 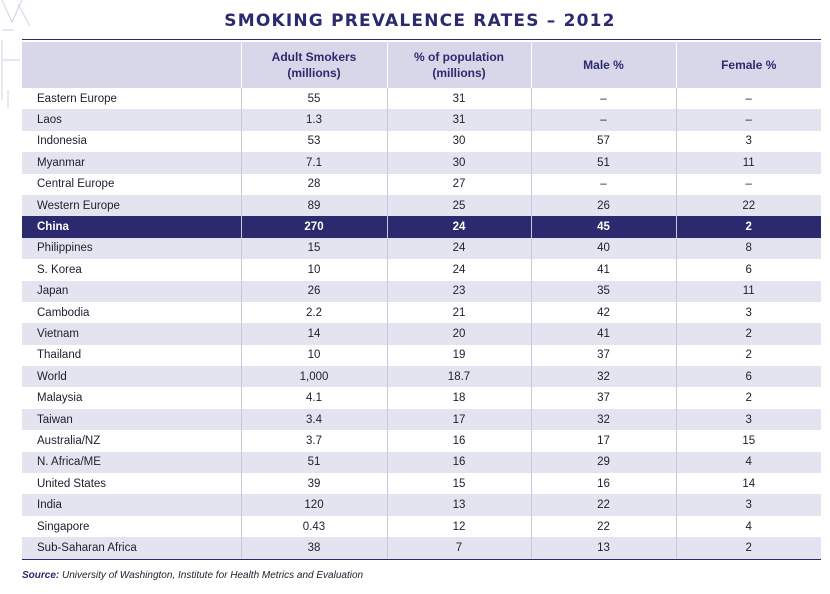 I want to click on cell-region: Vietnam, so click(x=131, y=334).